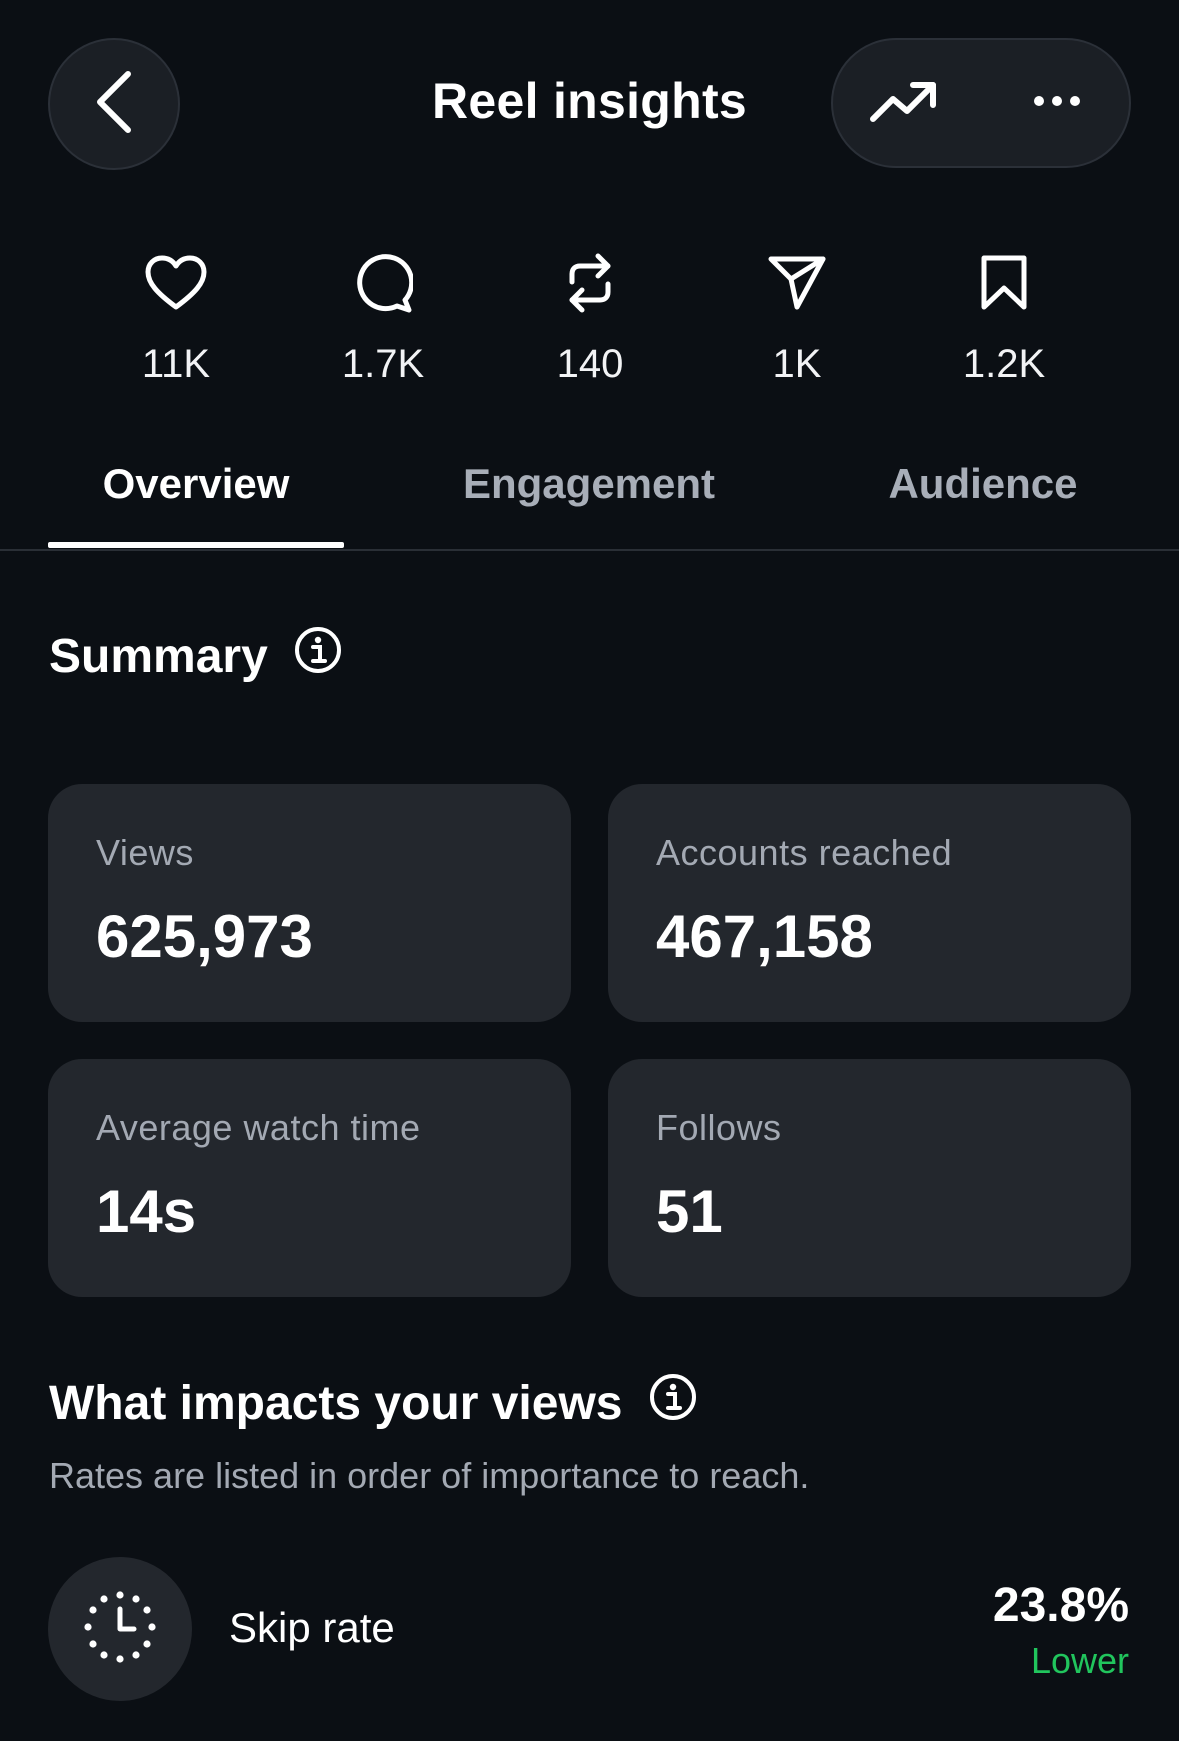 The image size is (1179, 1741). I want to click on tab-audience: Audience, so click(983, 483).